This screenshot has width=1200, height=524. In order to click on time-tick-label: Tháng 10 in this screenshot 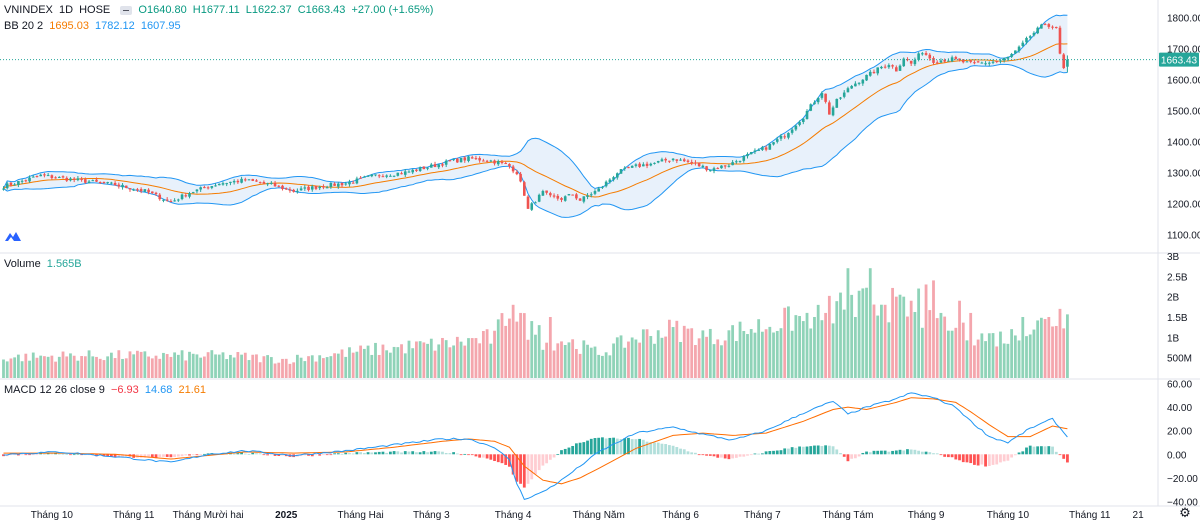, I will do `click(52, 515)`.